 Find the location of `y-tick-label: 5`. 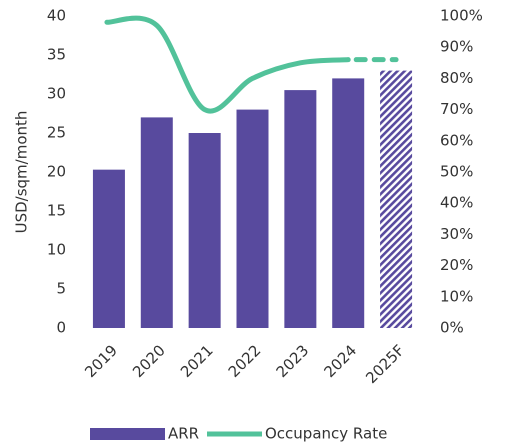

y-tick-label: 5 is located at coordinates (61, 289).